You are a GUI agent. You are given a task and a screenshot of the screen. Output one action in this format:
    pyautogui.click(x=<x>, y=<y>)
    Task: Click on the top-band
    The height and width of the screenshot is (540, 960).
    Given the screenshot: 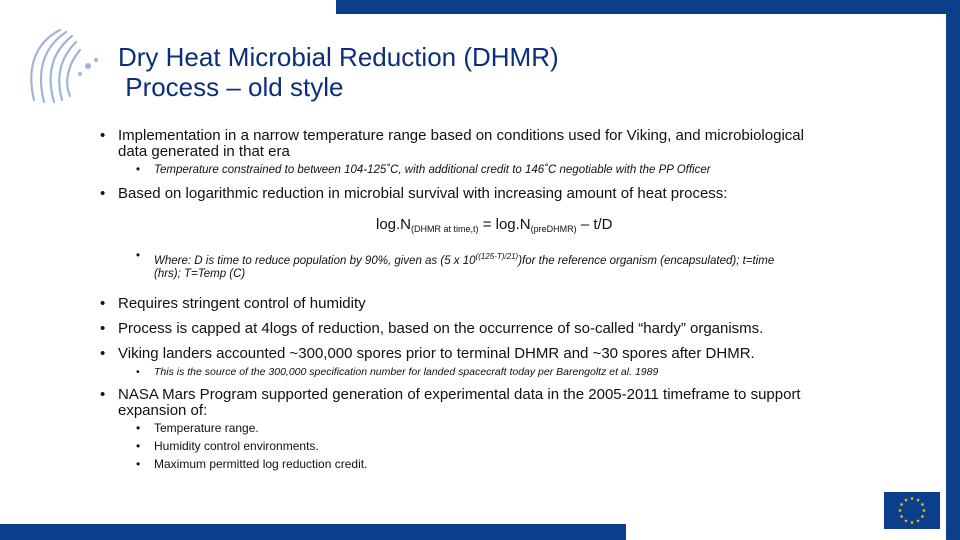 What is the action you would take?
    pyautogui.click(x=648, y=7)
    